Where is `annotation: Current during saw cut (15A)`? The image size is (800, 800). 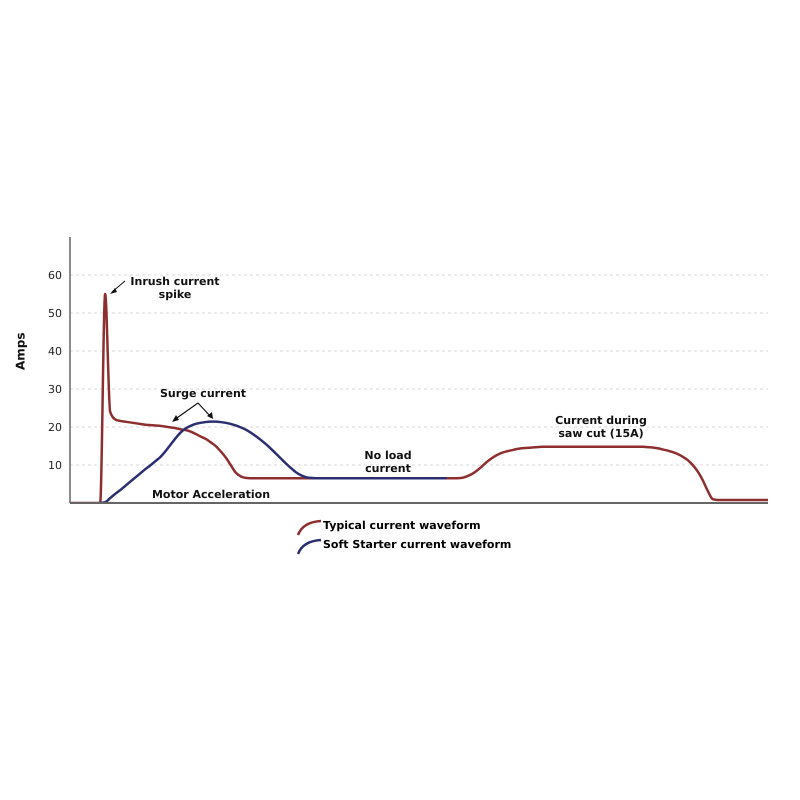 annotation: Current during saw cut (15A) is located at coordinates (601, 427).